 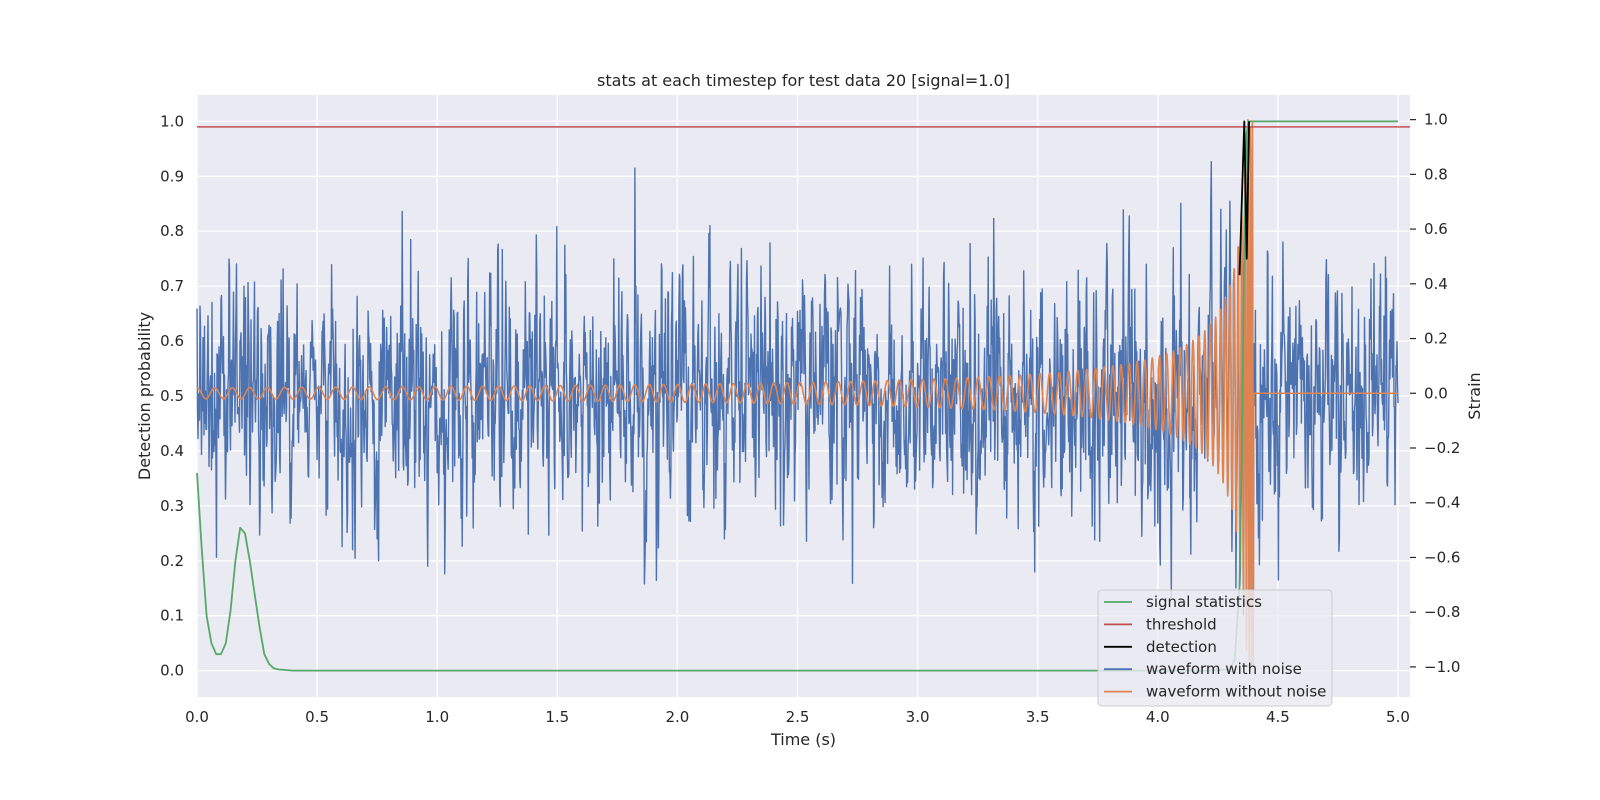 I want to click on y-tick-label: 0.5, so click(x=172, y=396).